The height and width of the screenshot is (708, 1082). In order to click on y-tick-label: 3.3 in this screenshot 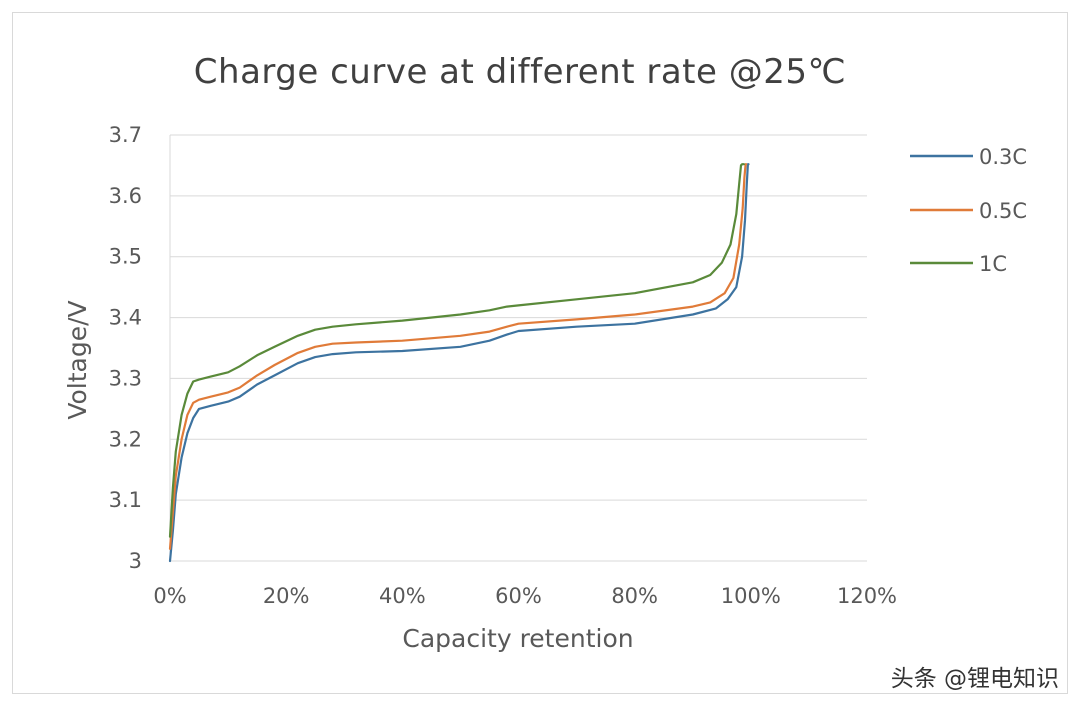, I will do `click(125, 378)`.